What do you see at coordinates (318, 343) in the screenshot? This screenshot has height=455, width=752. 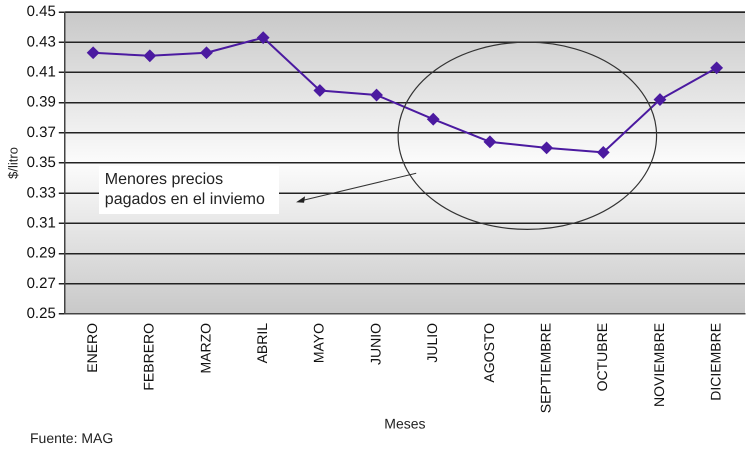 I see `x-tick-label: MAYO` at bounding box center [318, 343].